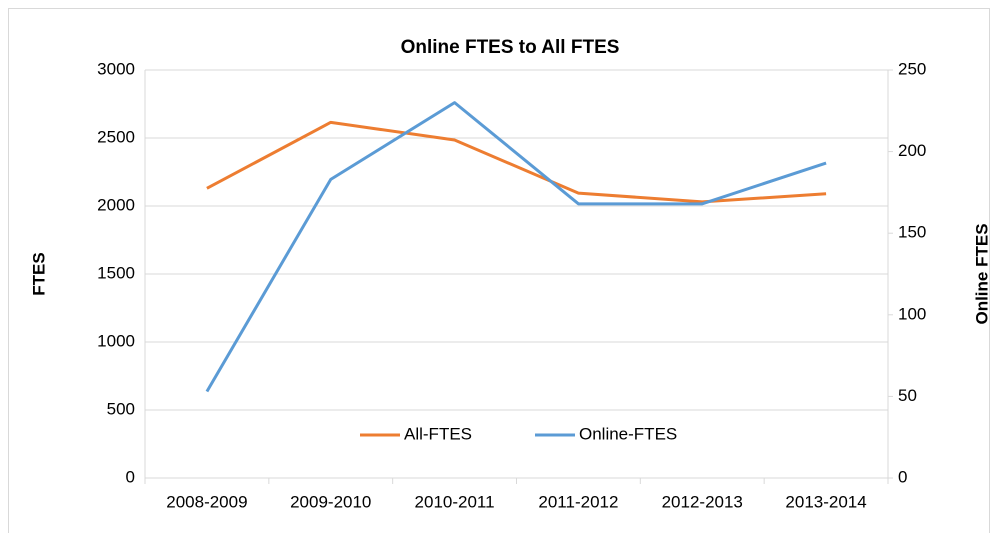 Image resolution: width=999 pixels, height=533 pixels. I want to click on y2-tick-label: 250, so click(912, 68).